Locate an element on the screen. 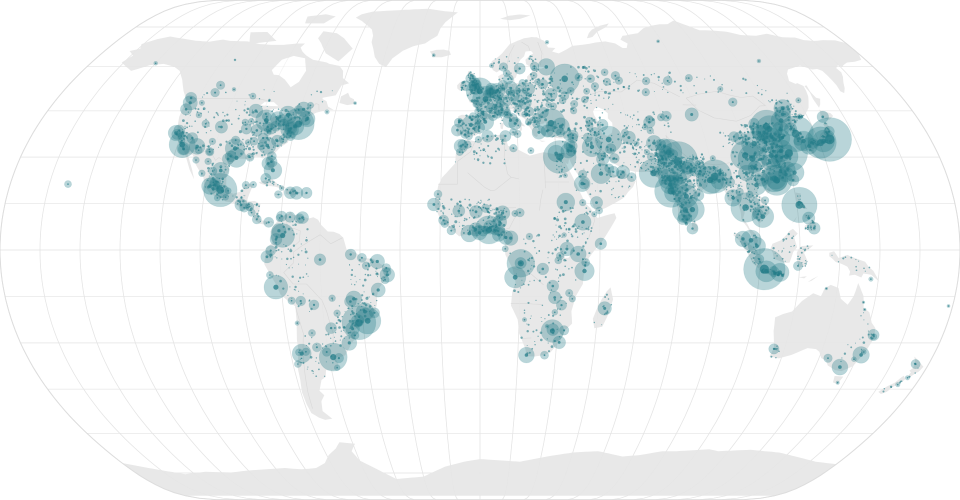 The width and height of the screenshot is (960, 500). lake-lake_superior is located at coordinates (269, 104).